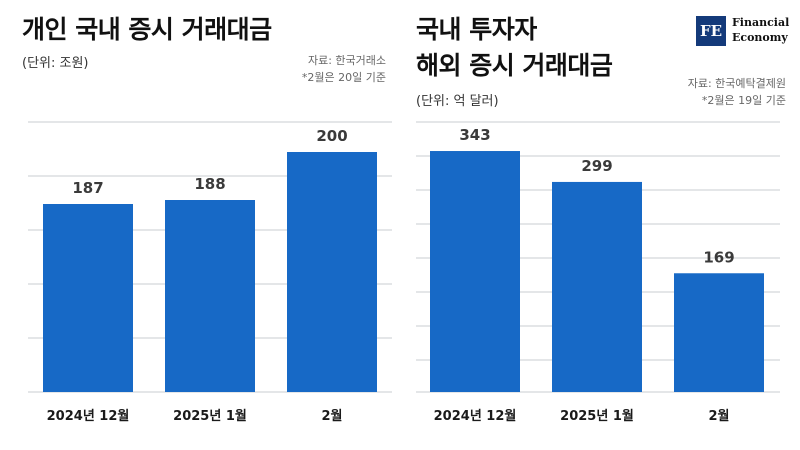 The width and height of the screenshot is (800, 450). Describe the element at coordinates (760, 30) in the screenshot. I see `logo-wordmark: Financial Economy` at that location.